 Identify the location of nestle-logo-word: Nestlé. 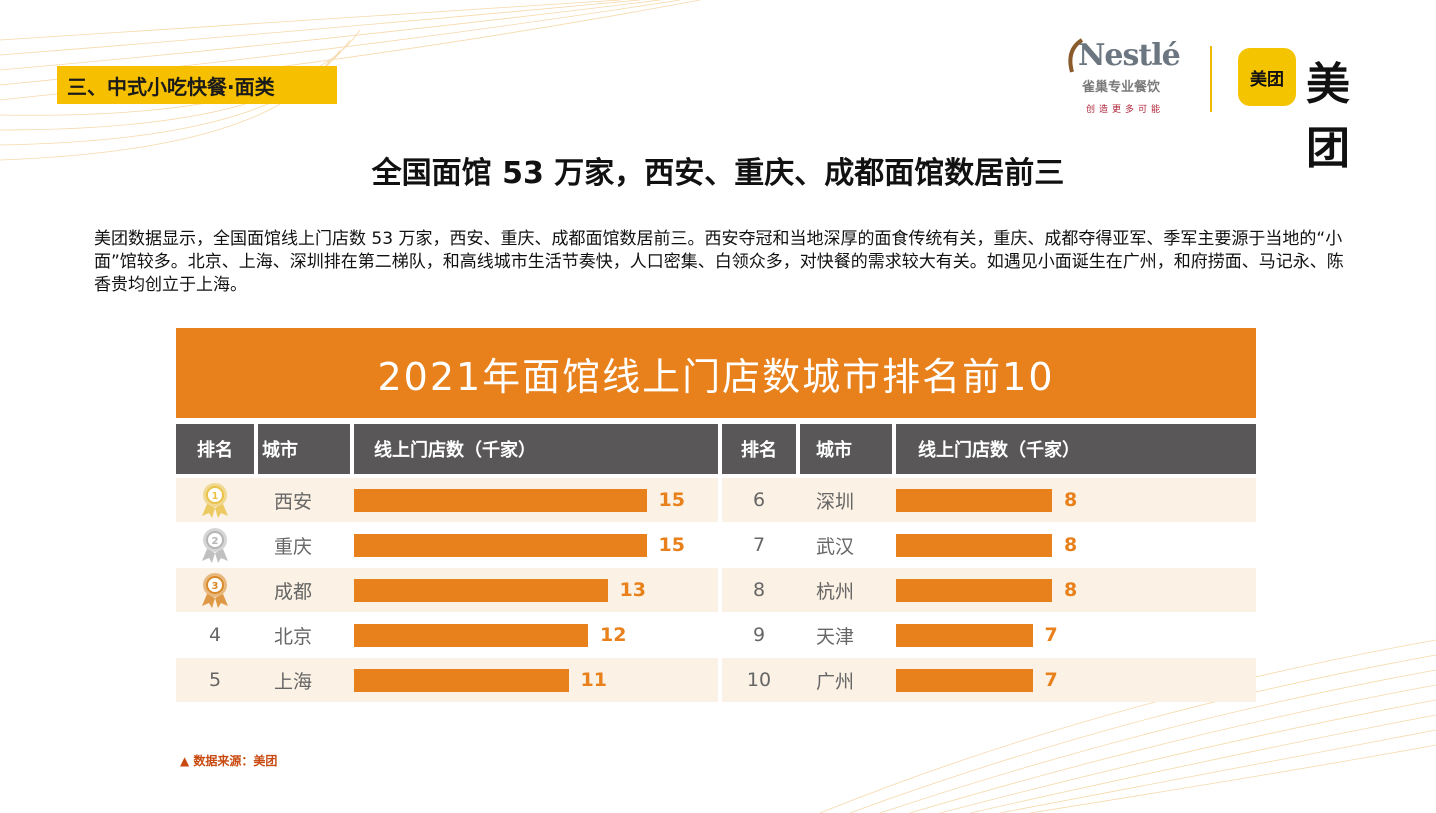
(1129, 55).